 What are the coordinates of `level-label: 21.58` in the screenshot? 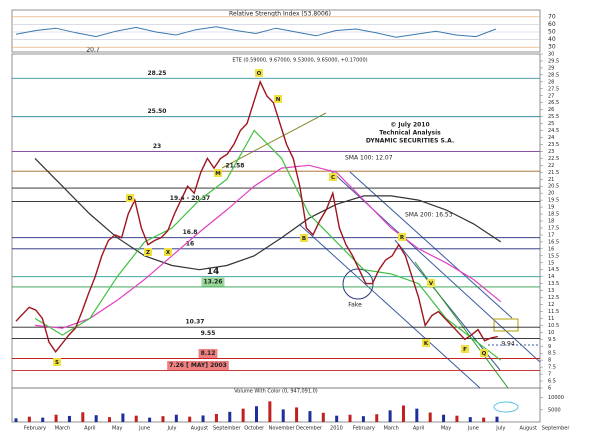 It's located at (235, 166).